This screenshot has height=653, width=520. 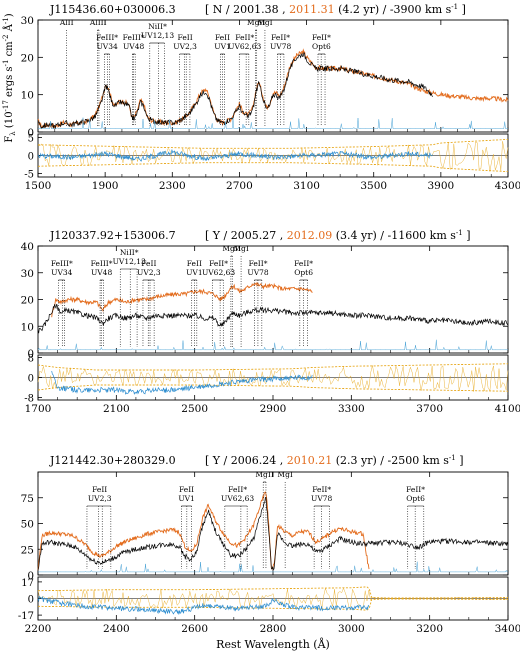 What do you see at coordinates (62, 303) in the screenshot?
I see `feature-0: FeIII*UV34` at bounding box center [62, 303].